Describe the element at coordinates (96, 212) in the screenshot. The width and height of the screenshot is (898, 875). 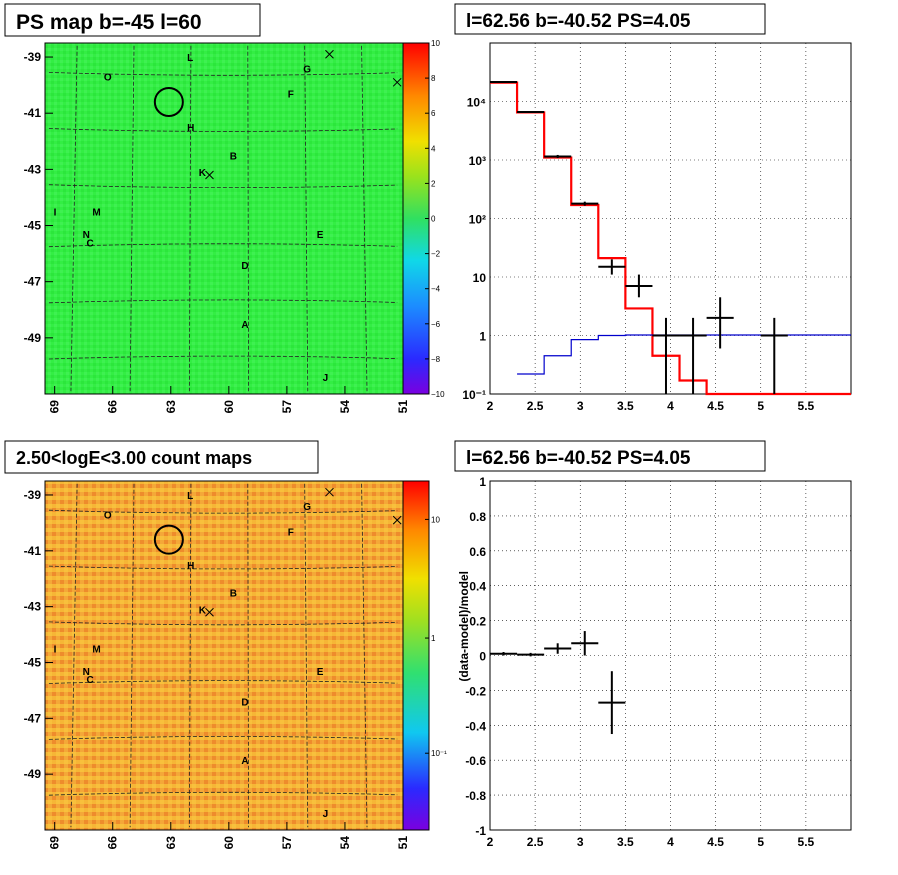
I see `source-label: M` at that location.